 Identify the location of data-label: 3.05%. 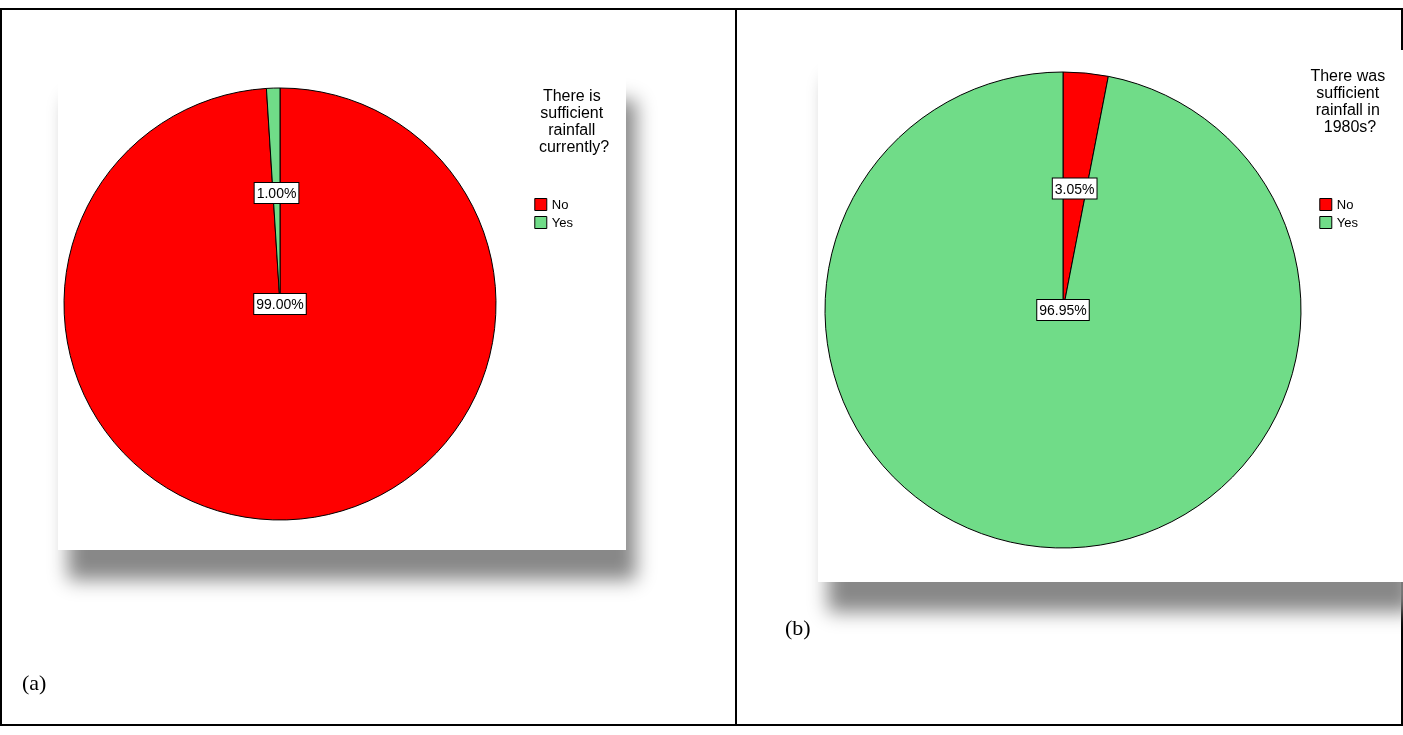
(1074, 188).